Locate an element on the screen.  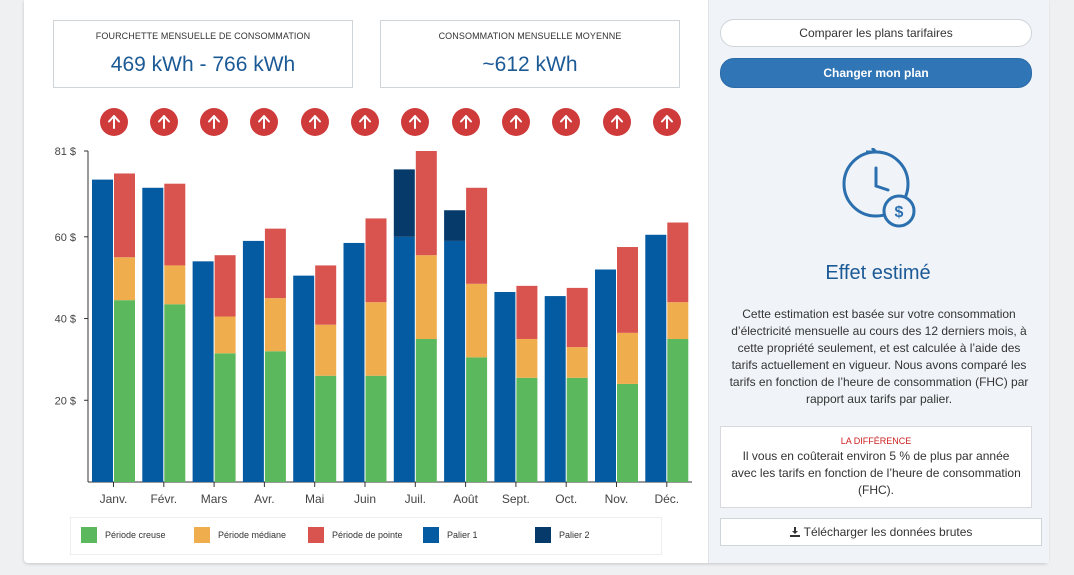
y-tick-label: 20 $ is located at coordinates (65, 401).